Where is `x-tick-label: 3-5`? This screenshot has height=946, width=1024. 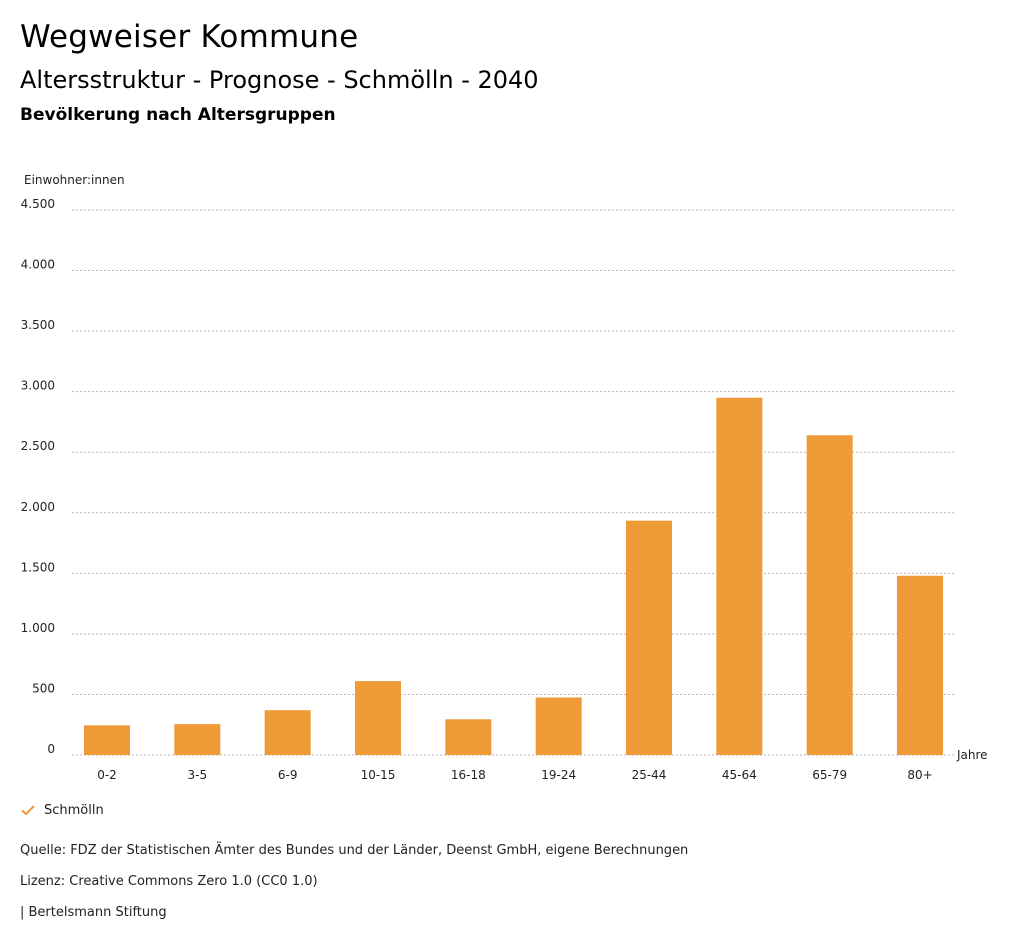 x-tick-label: 3-5 is located at coordinates (198, 775).